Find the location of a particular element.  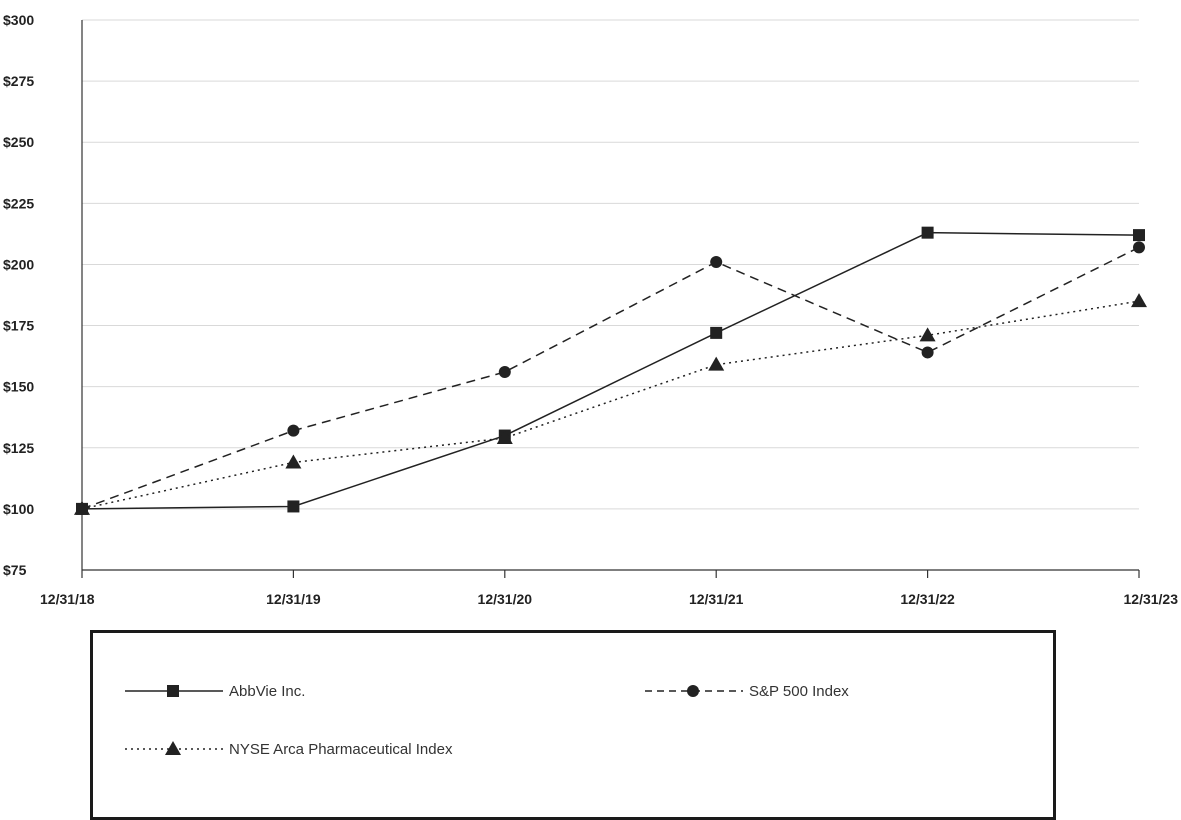

x-tick-label: 12/31/18 is located at coordinates (67, 599).